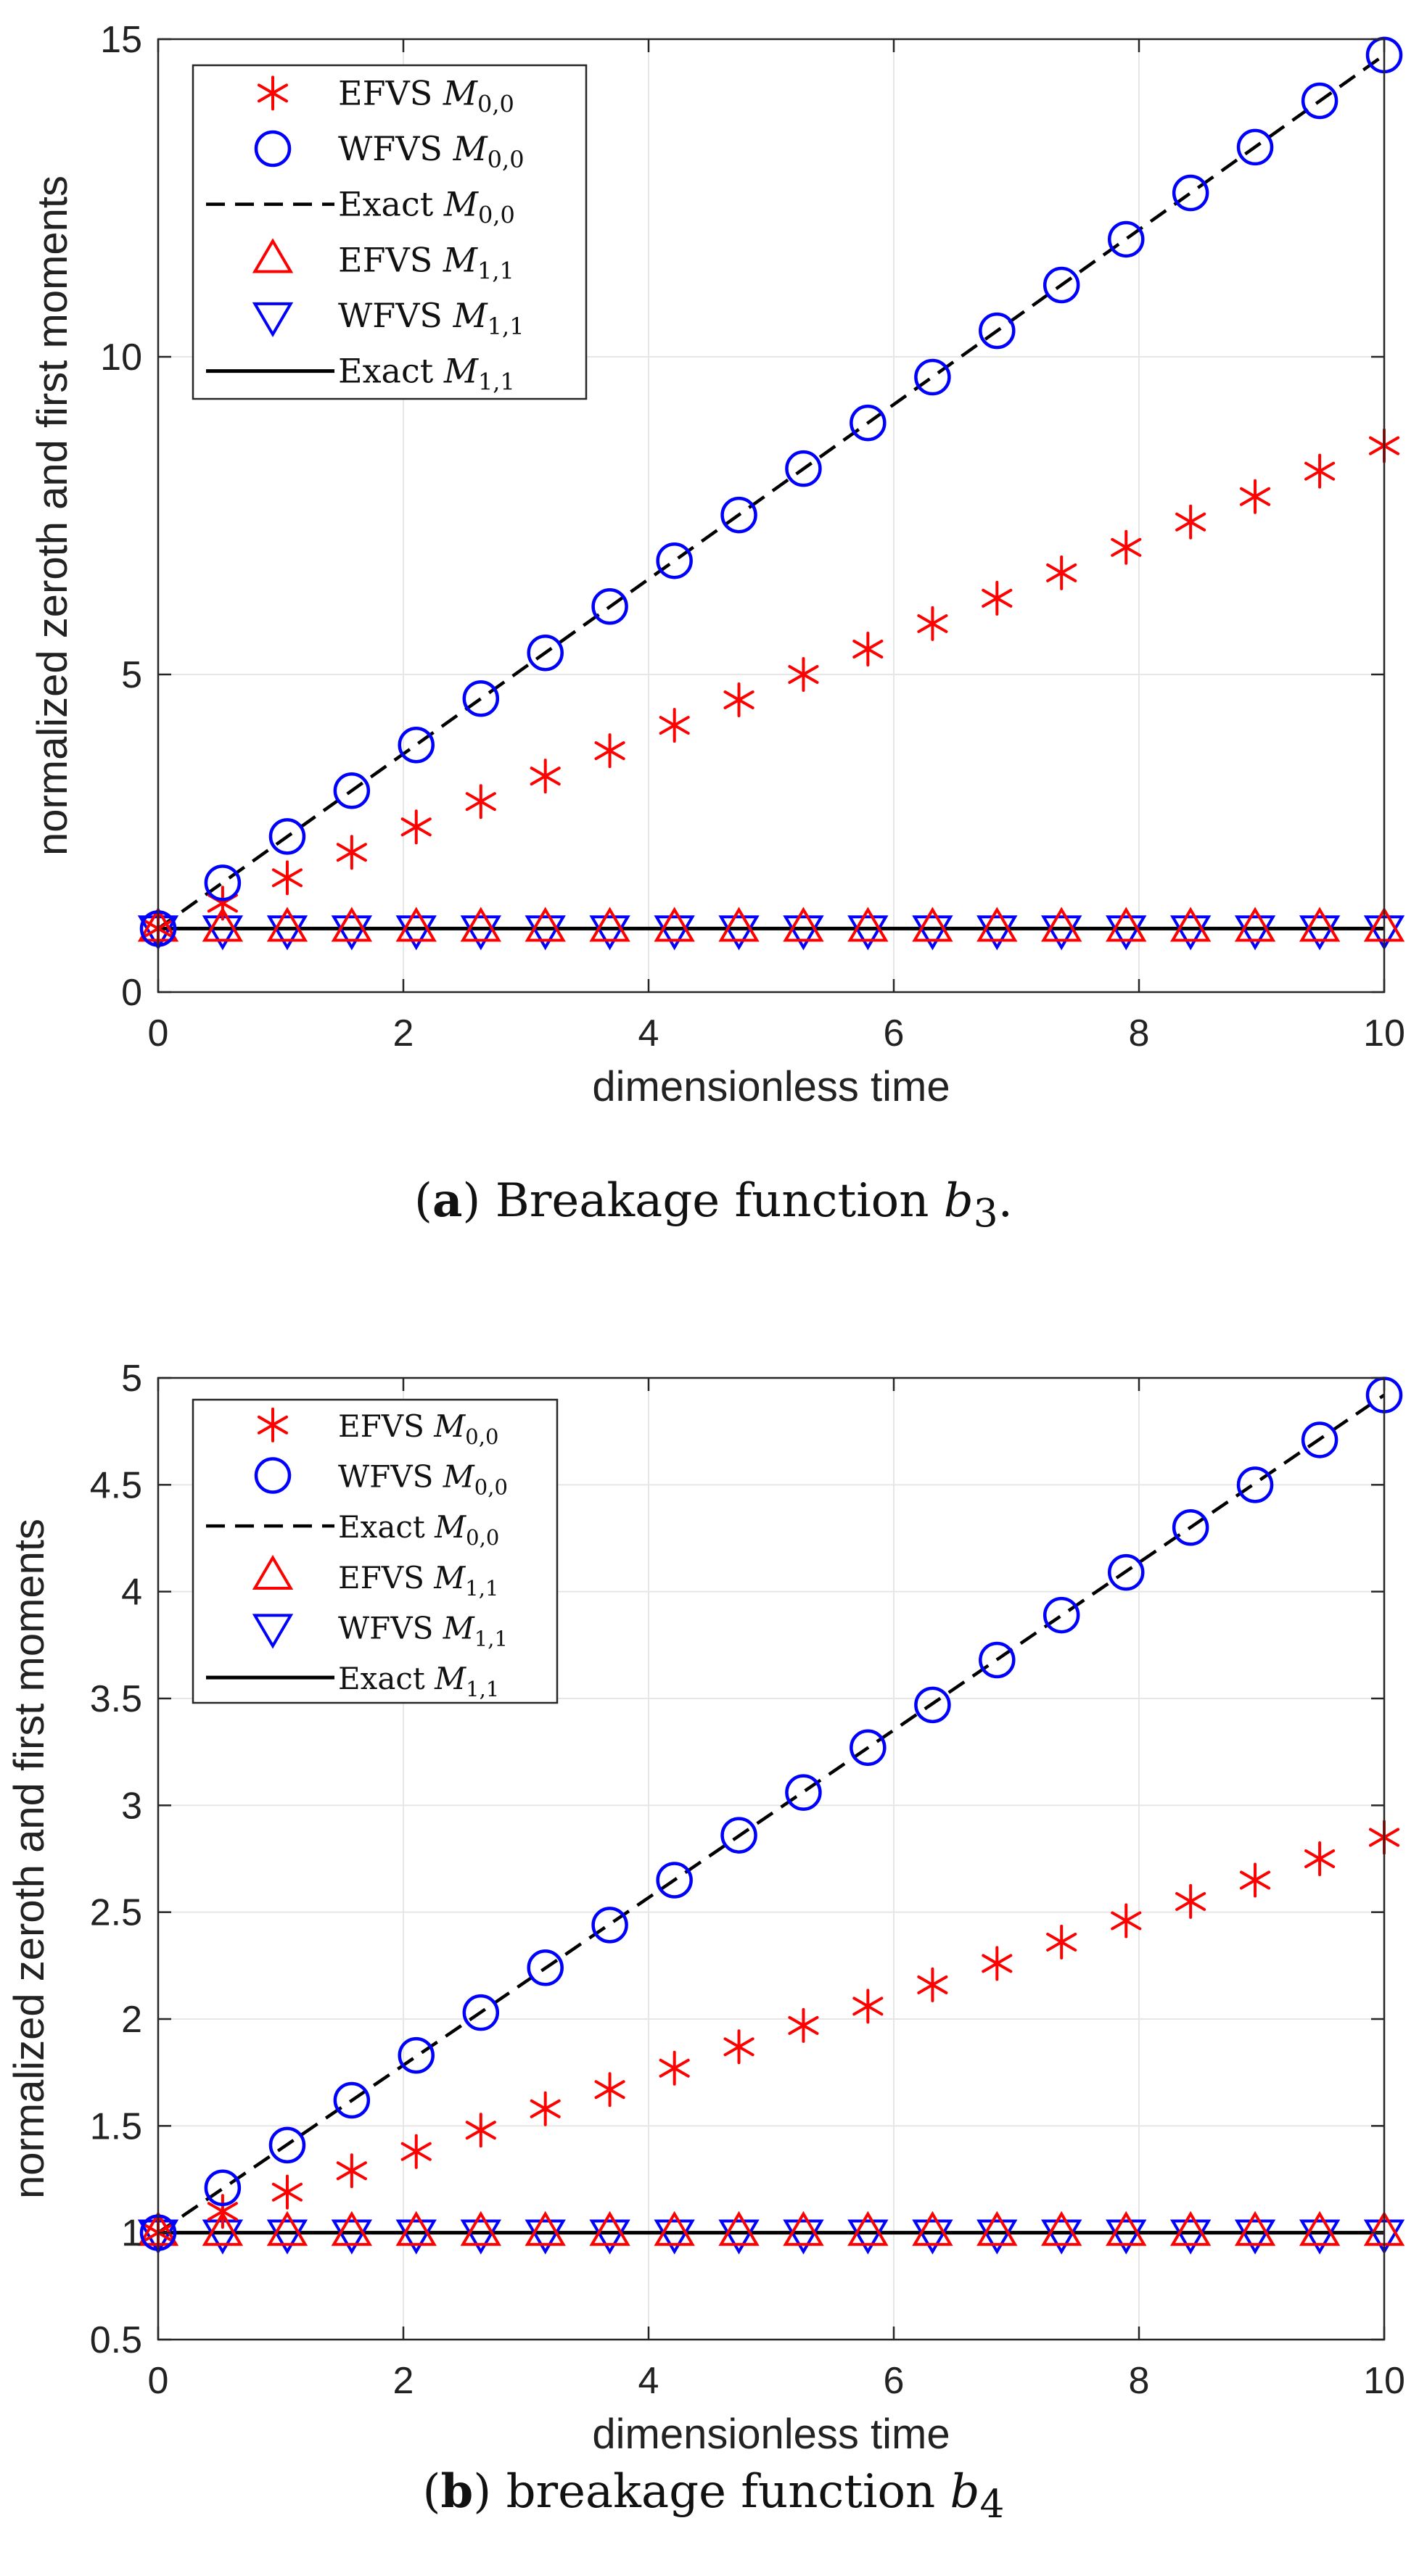 Image resolution: width=1427 pixels, height=2576 pixels. Describe the element at coordinates (771, 2434) in the screenshot. I see `chart-b-xlabel: dimensionless time` at that location.